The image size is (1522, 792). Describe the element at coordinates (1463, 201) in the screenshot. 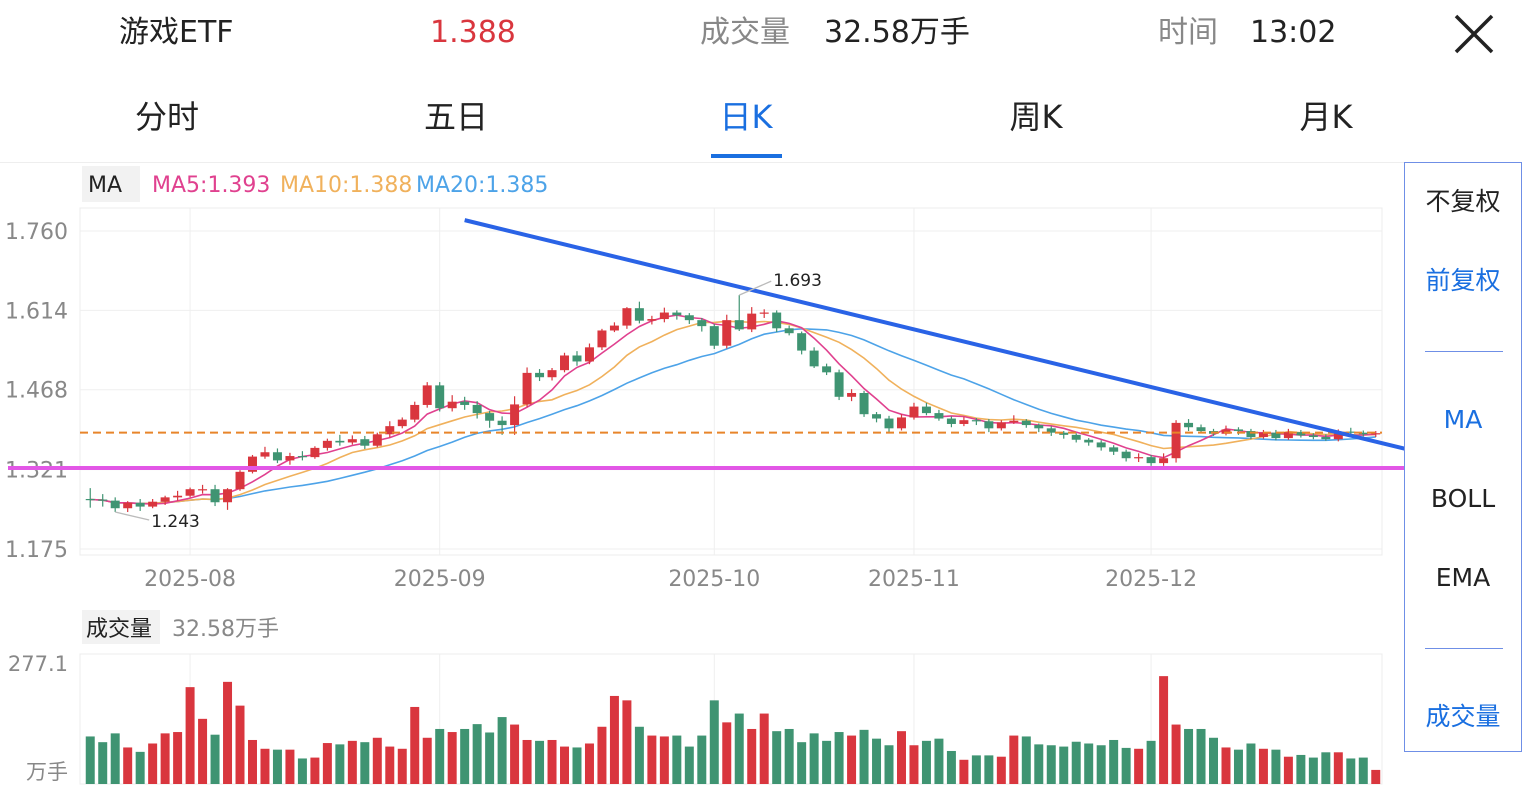

I see `adjust-none-option: 不复权` at that location.